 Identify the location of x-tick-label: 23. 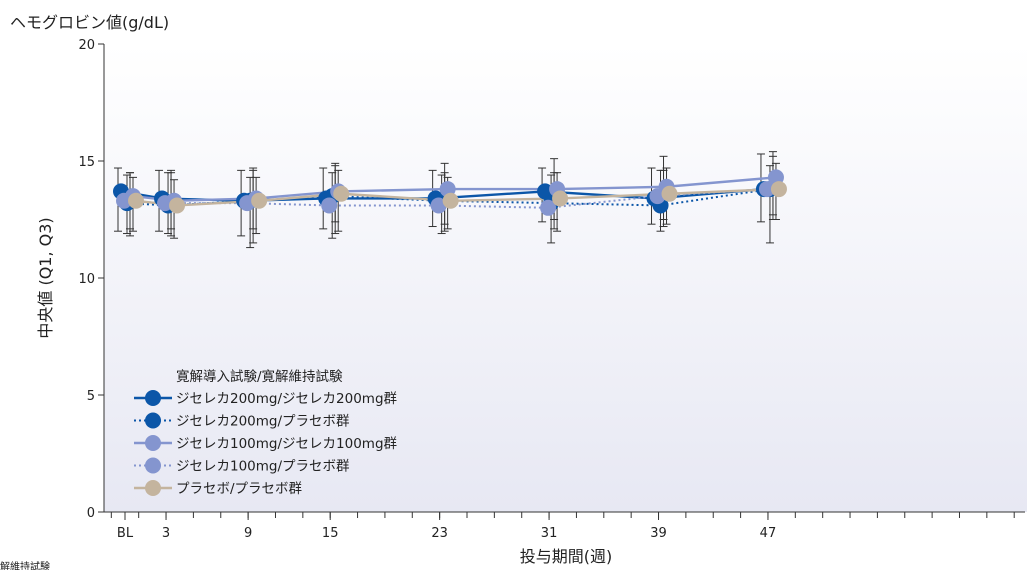
(439, 533).